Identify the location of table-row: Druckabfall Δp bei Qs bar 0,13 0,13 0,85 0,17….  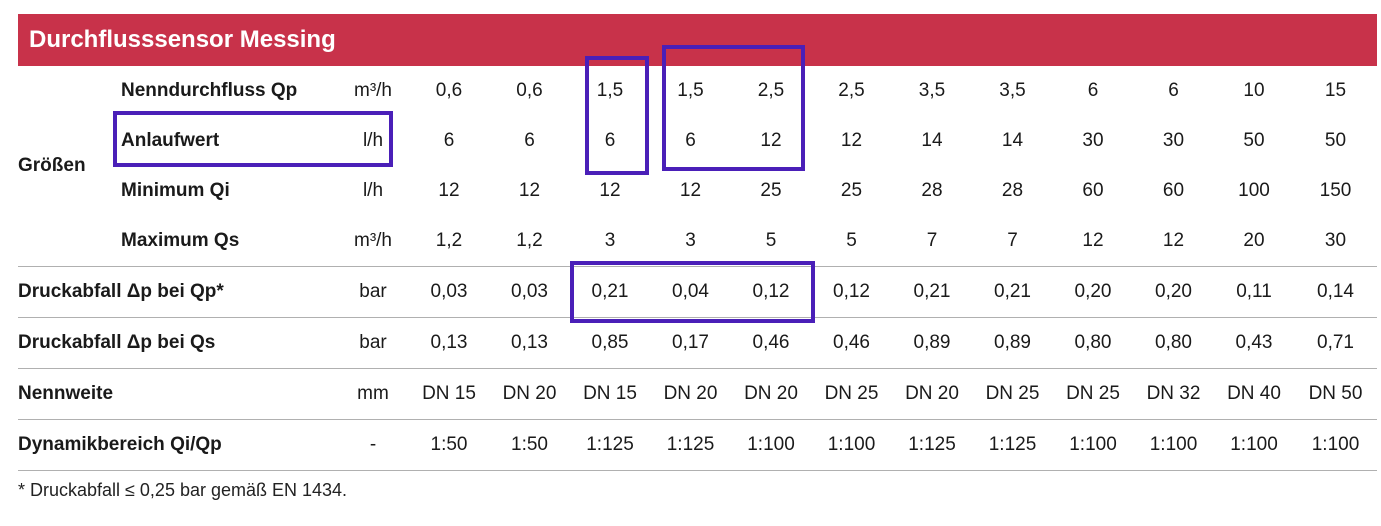
(697, 343).